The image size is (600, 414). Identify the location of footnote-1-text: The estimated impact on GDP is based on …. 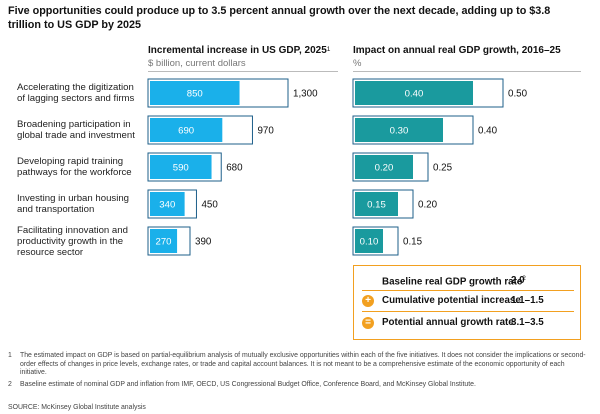
(303, 364).